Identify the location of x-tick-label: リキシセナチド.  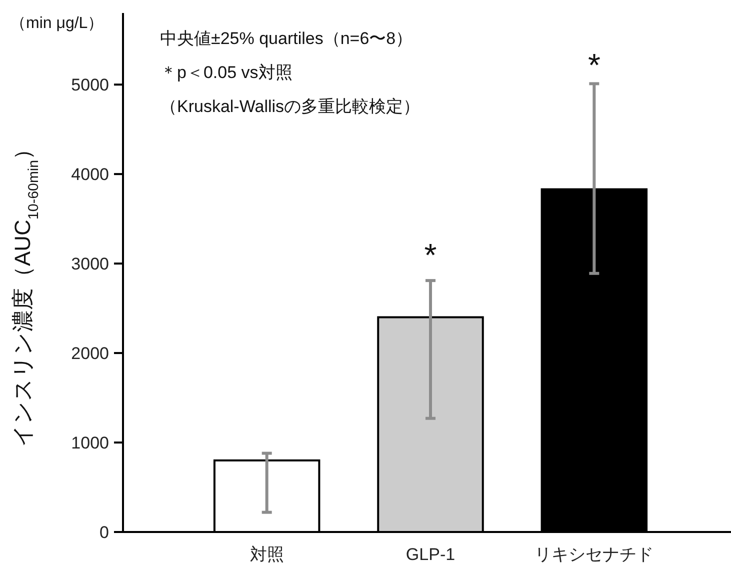
(594, 554).